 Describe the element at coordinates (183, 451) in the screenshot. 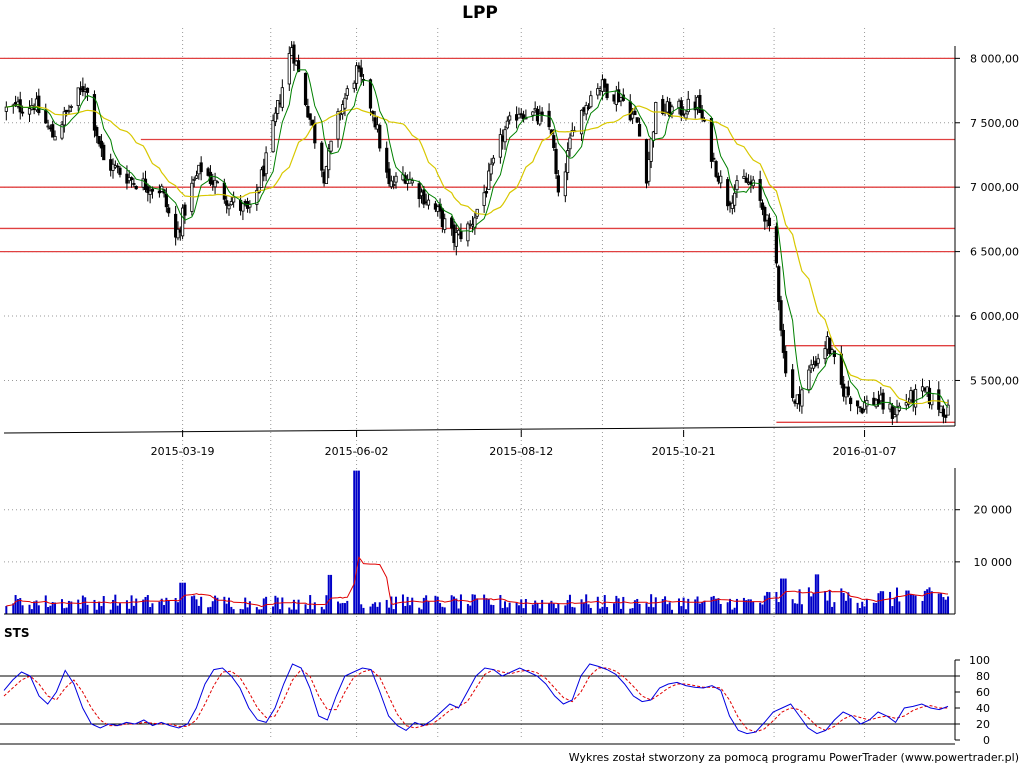

I see `date-tick-label: 2015-03-19` at that location.